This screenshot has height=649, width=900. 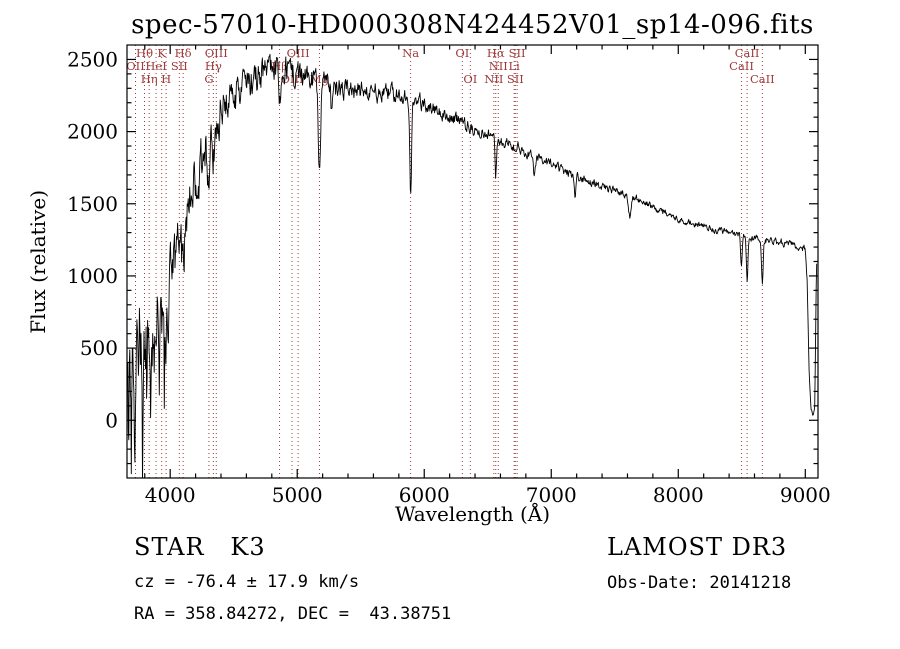 I want to click on y-tick-label: 2500, so click(x=92, y=59).